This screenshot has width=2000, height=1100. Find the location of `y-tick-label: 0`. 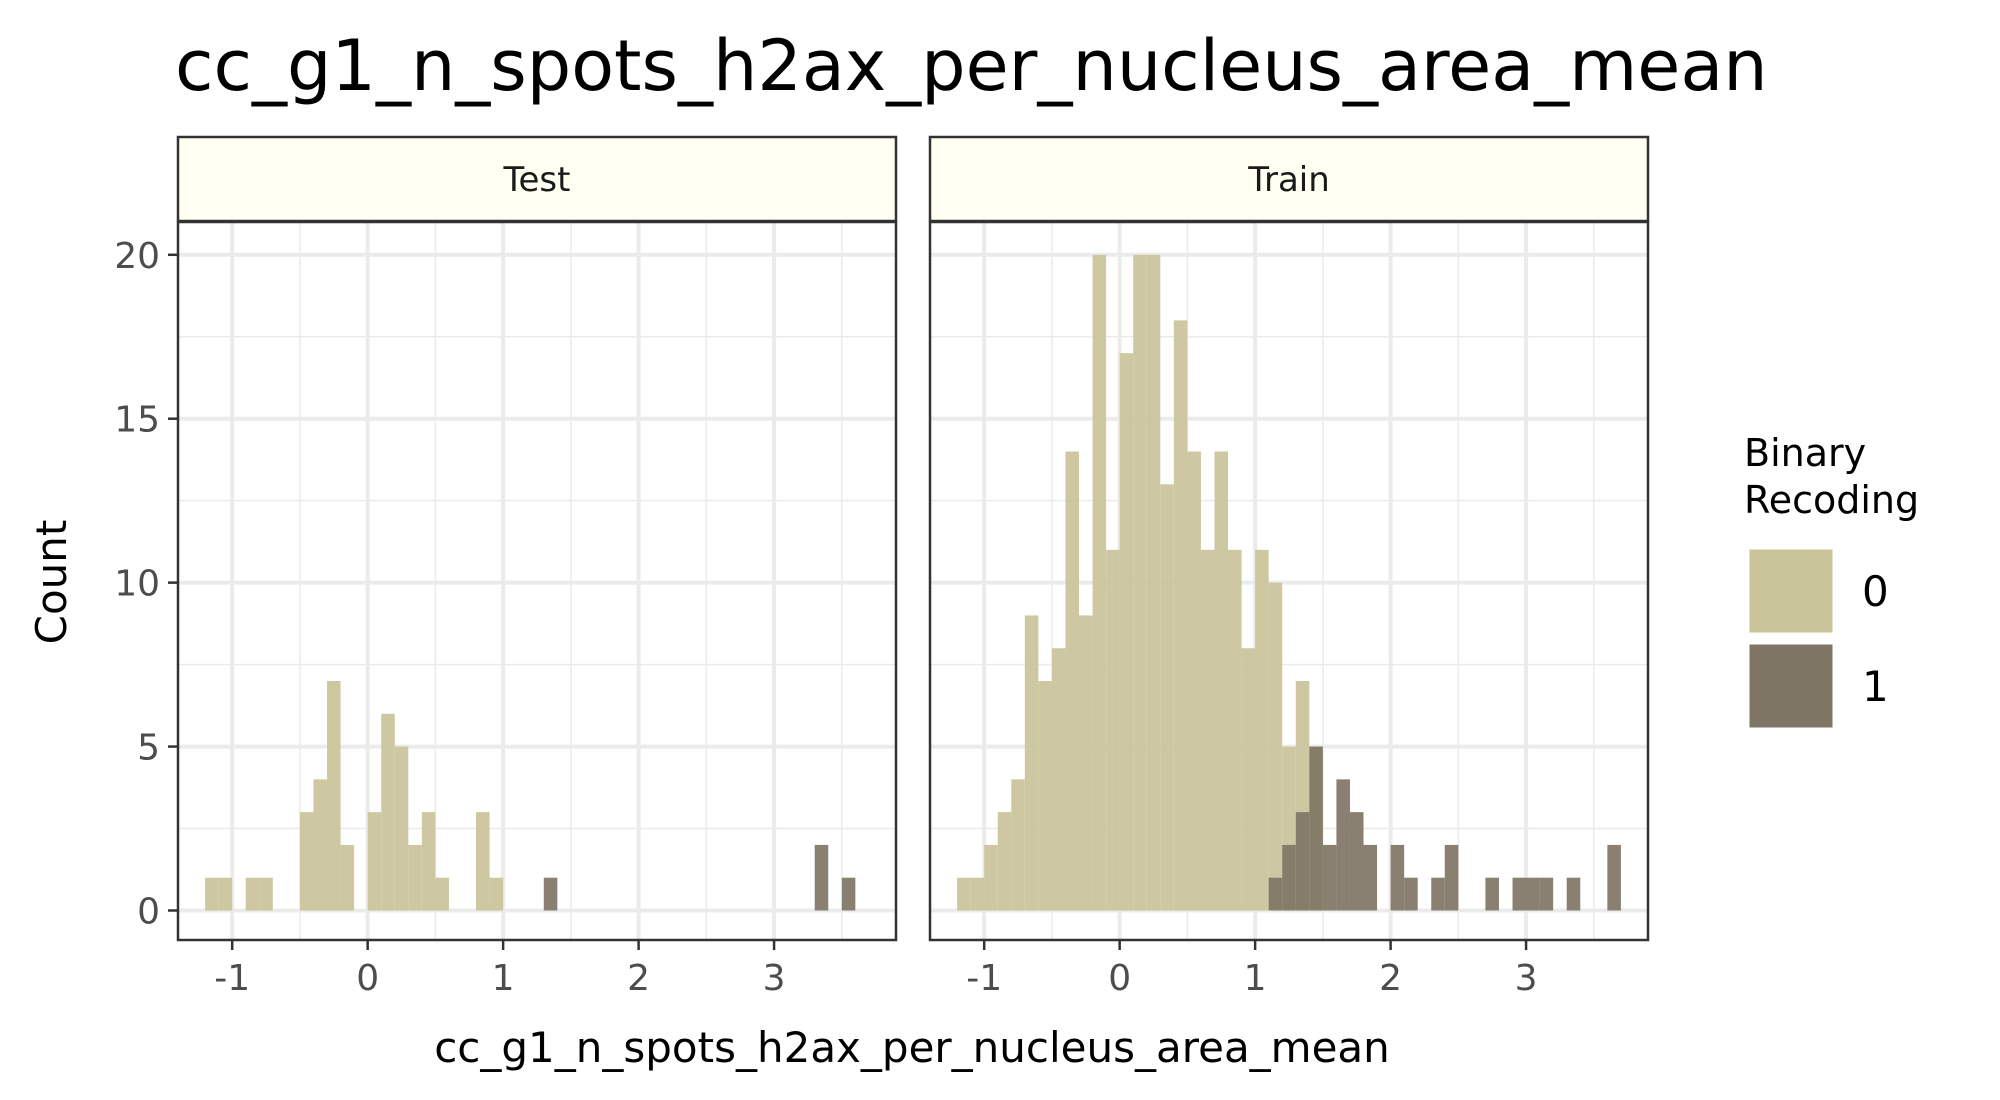

y-tick-label: 0 is located at coordinates (148, 911).